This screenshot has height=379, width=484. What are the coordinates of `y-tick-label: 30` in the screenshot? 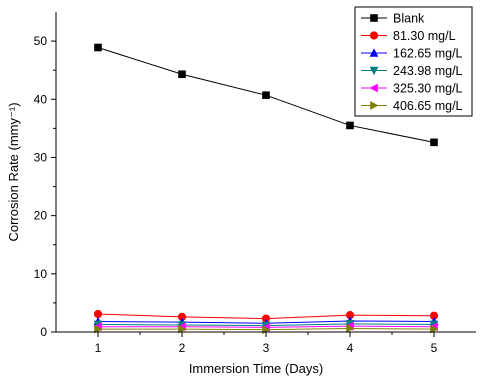 It's located at (41, 157).